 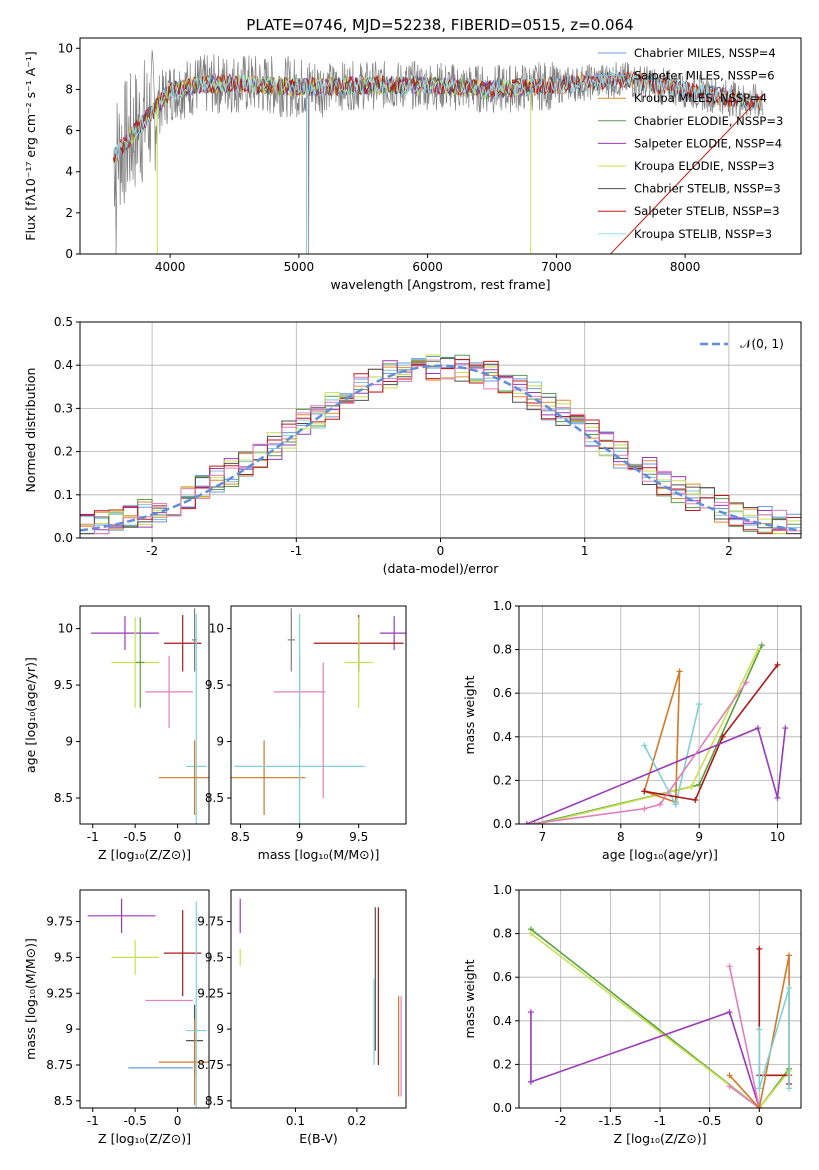 I want to click on y-tick-label: 8.5, so click(x=214, y=1101).